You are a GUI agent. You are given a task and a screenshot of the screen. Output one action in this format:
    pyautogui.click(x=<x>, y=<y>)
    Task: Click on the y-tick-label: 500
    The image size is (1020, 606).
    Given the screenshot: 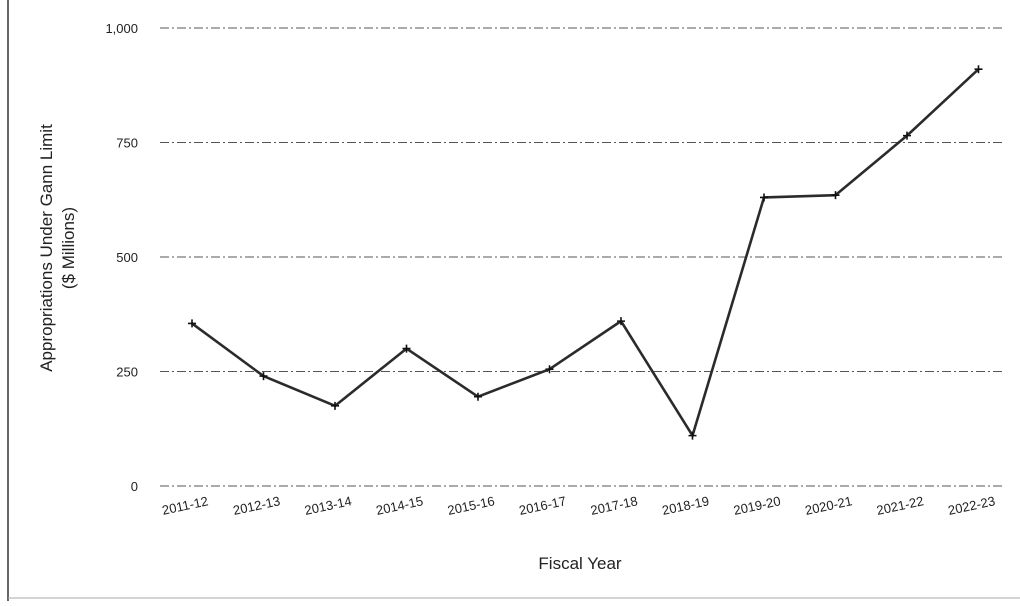 What is the action you would take?
    pyautogui.click(x=127, y=257)
    